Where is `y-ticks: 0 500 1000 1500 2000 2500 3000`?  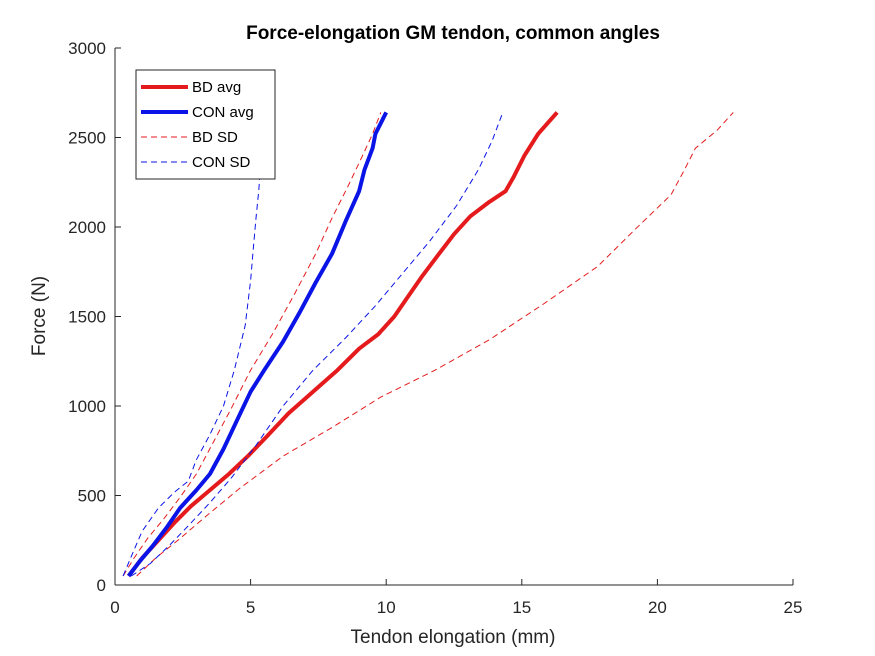
y-ticks: 0 500 1000 1500 2000 2500 3000 is located at coordinates (94, 317).